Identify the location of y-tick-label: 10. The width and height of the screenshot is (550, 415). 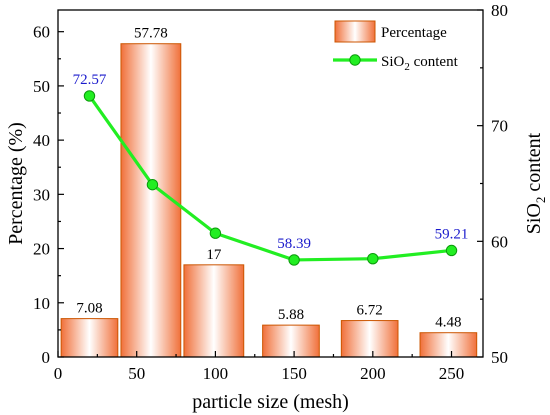
(41, 303).